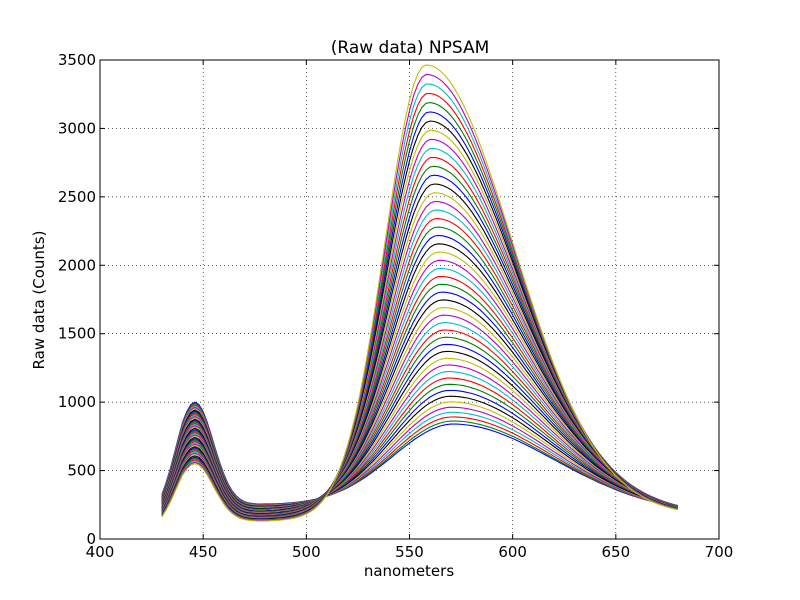  I want to click on y-tick-label: 2500, so click(77, 197).